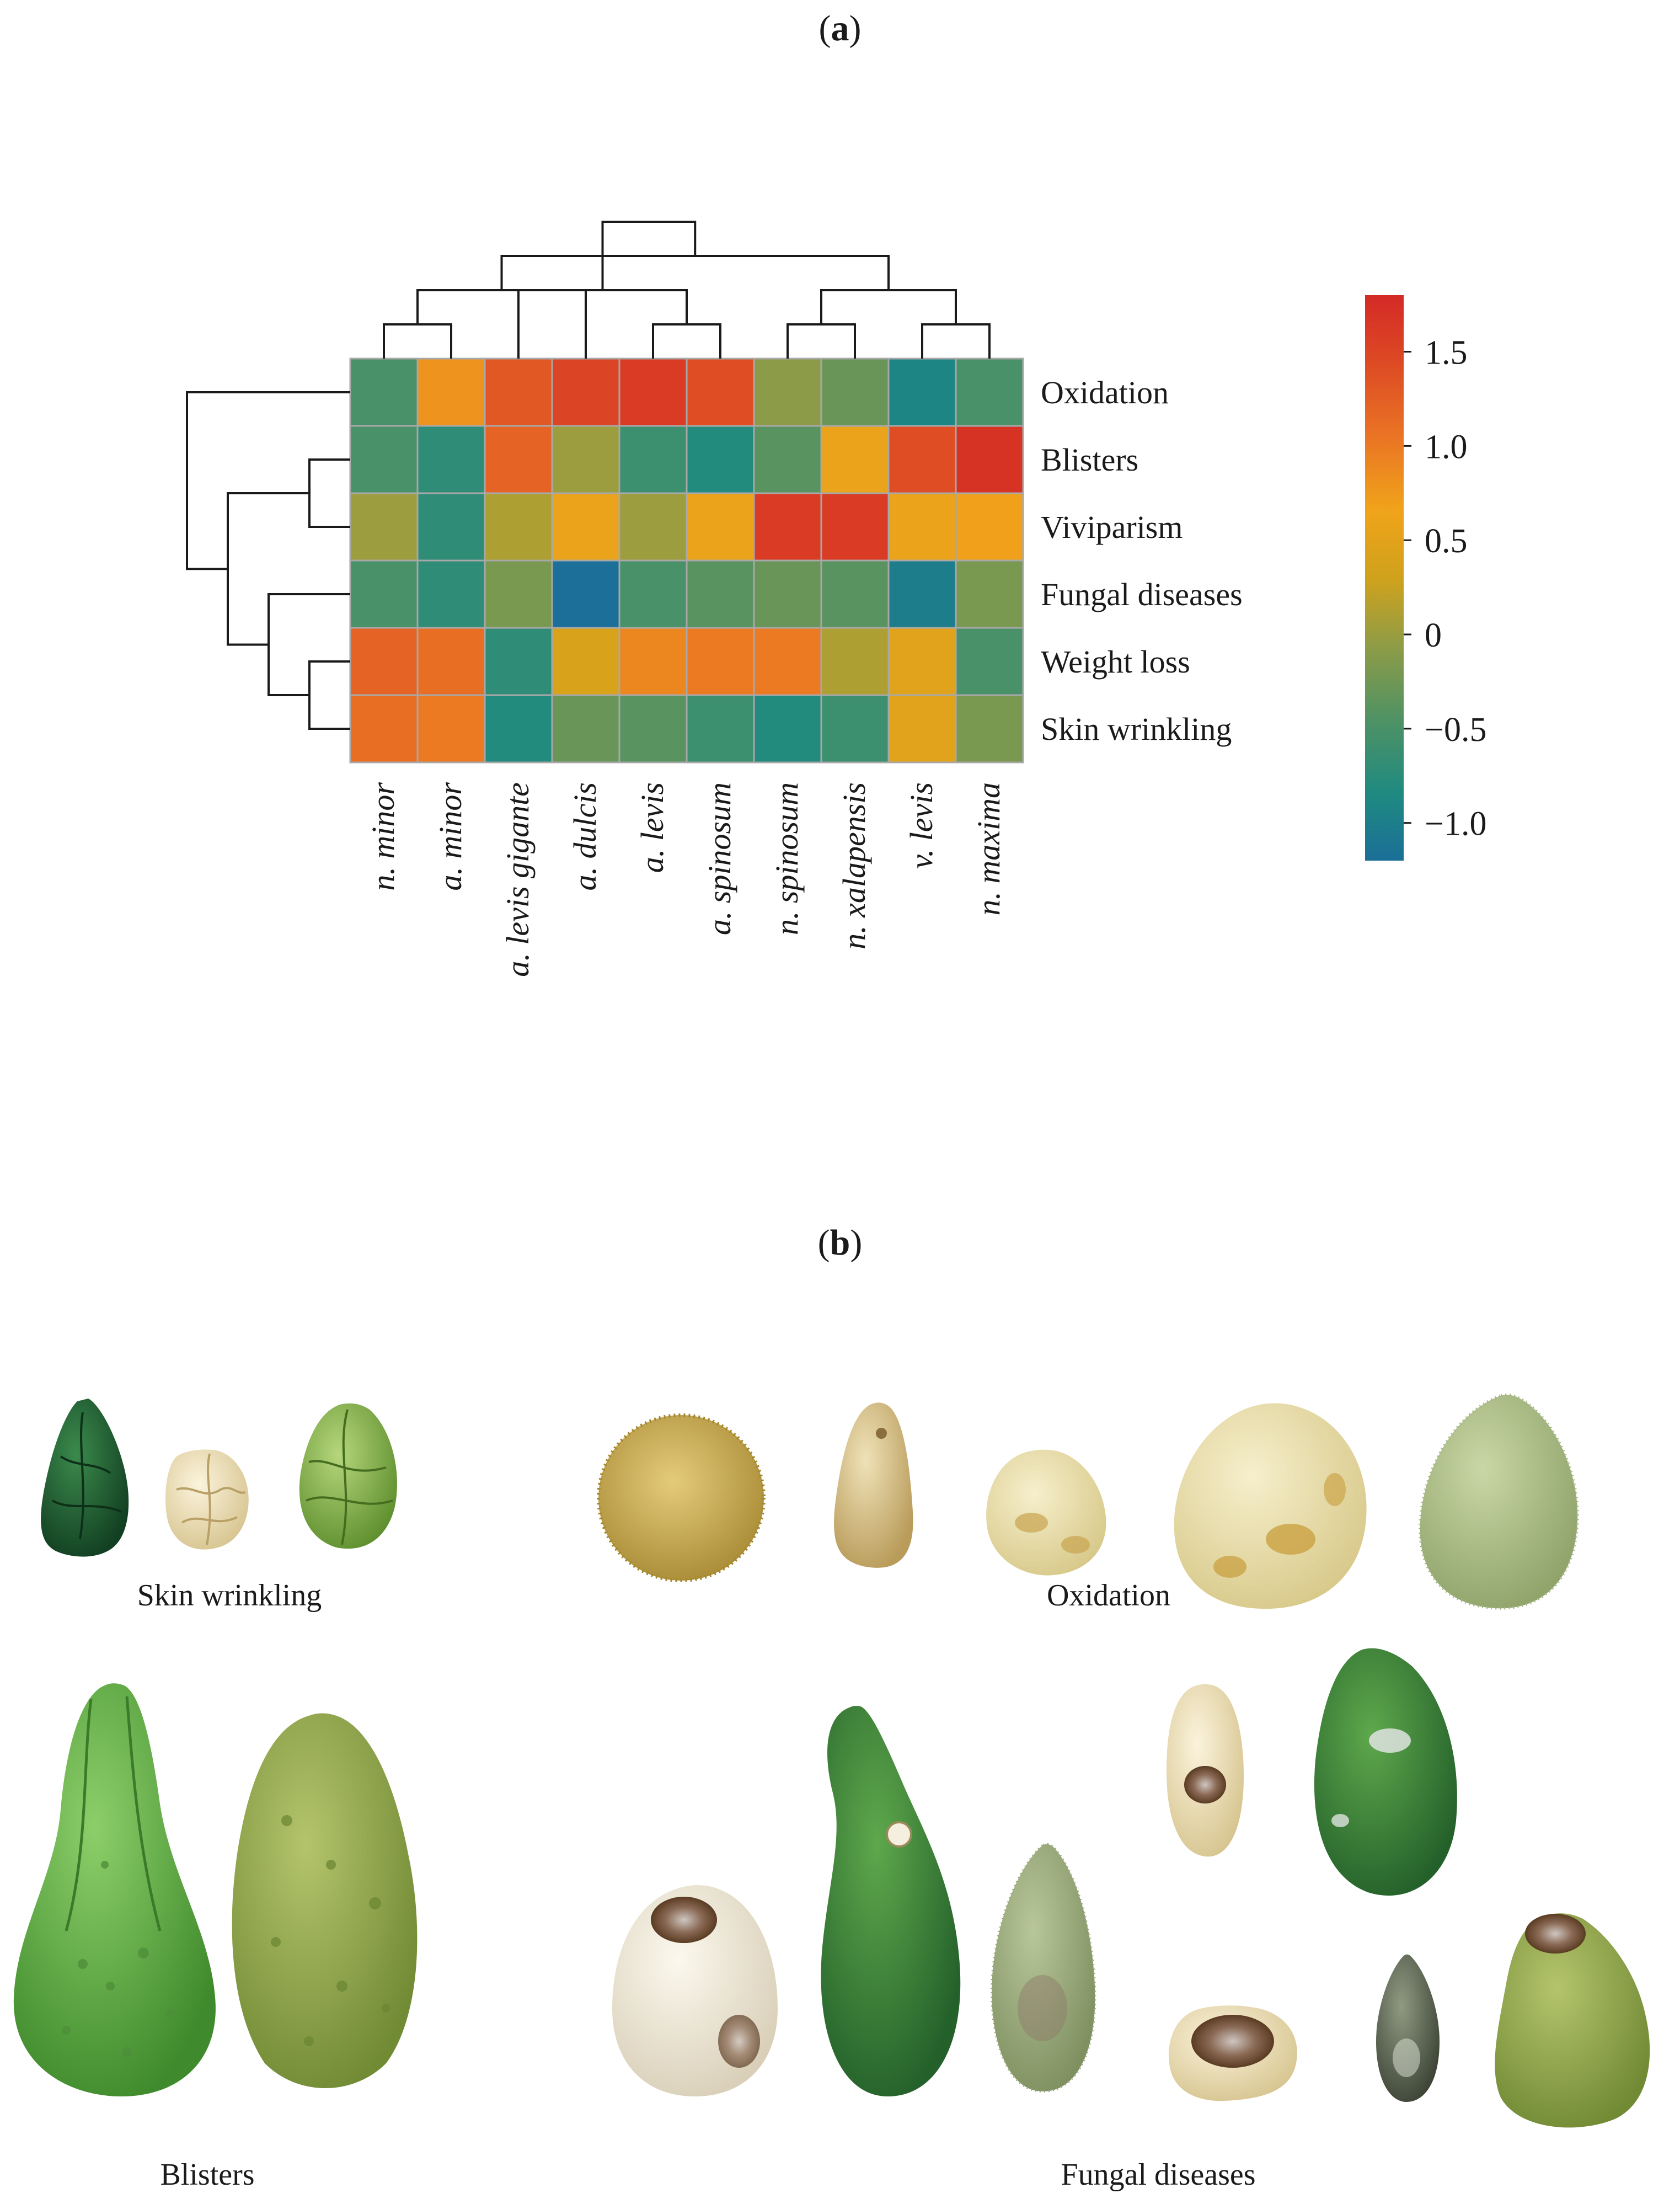 This screenshot has height=2204, width=1680. I want to click on colorbar-tick-label: 1.5, so click(1446, 353).